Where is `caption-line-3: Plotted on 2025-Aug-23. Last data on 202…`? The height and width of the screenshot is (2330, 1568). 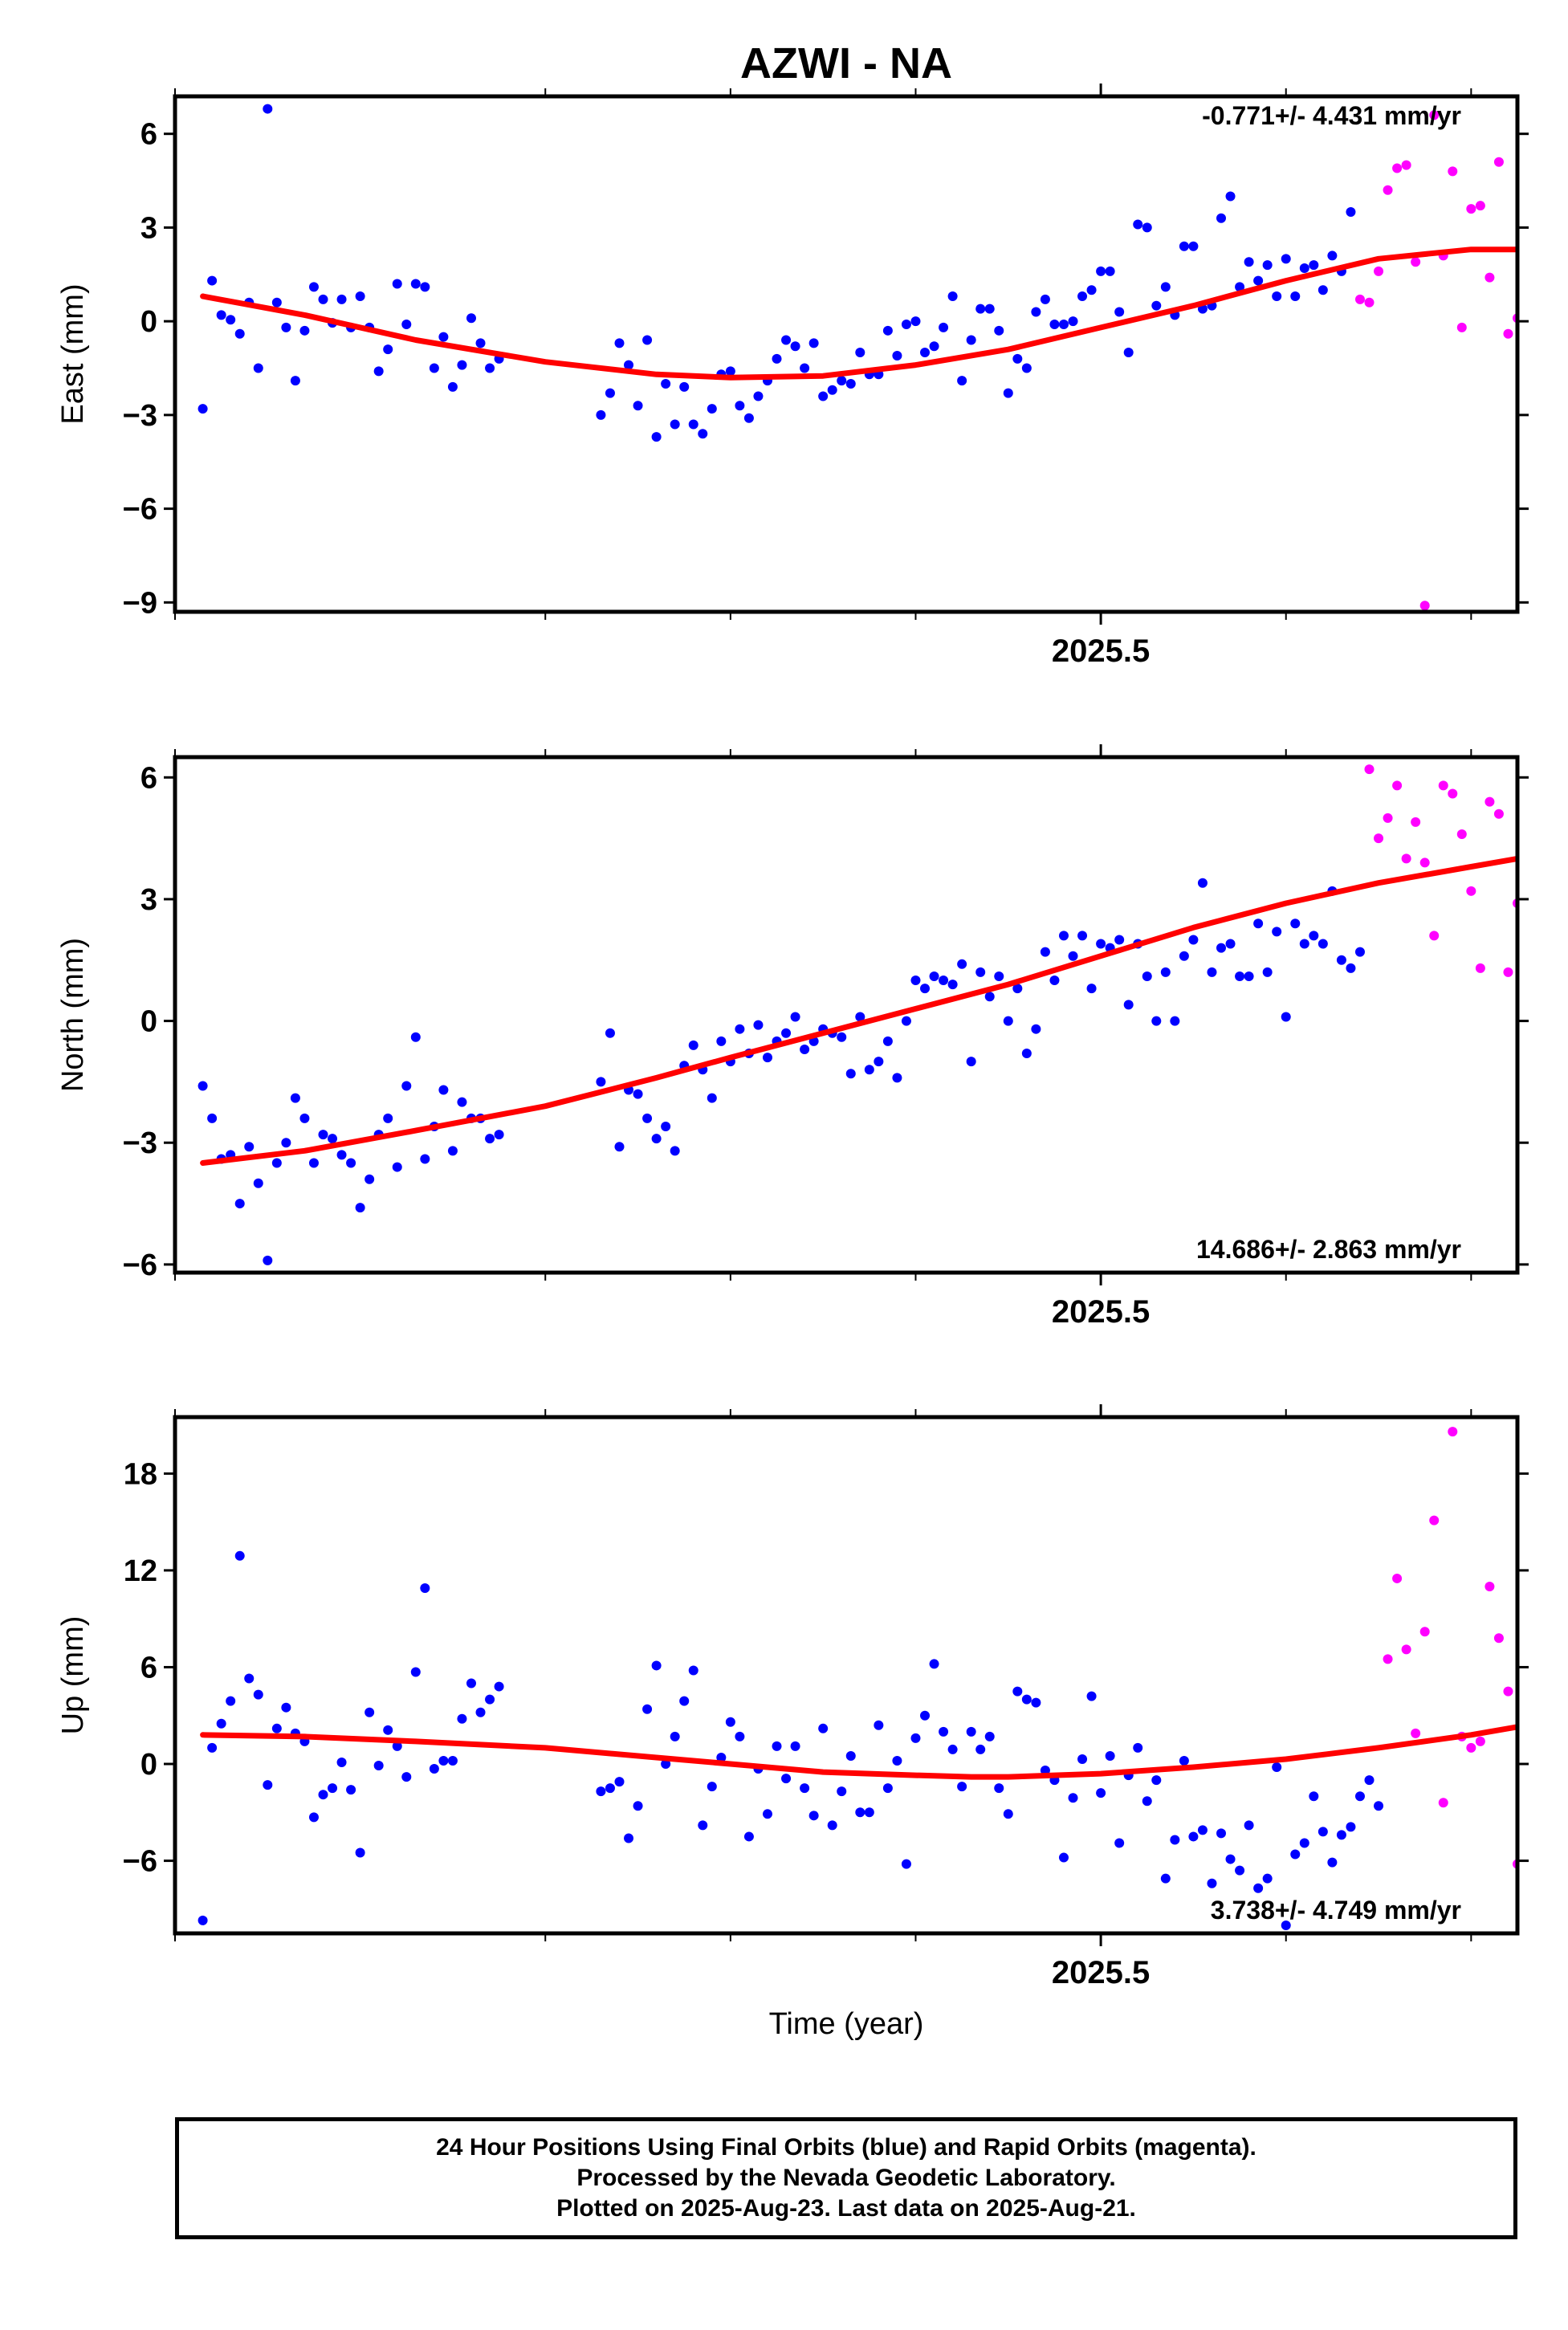 caption-line-3: Plotted on 2025-Aug-23. Last data on 202… is located at coordinates (846, 2208).